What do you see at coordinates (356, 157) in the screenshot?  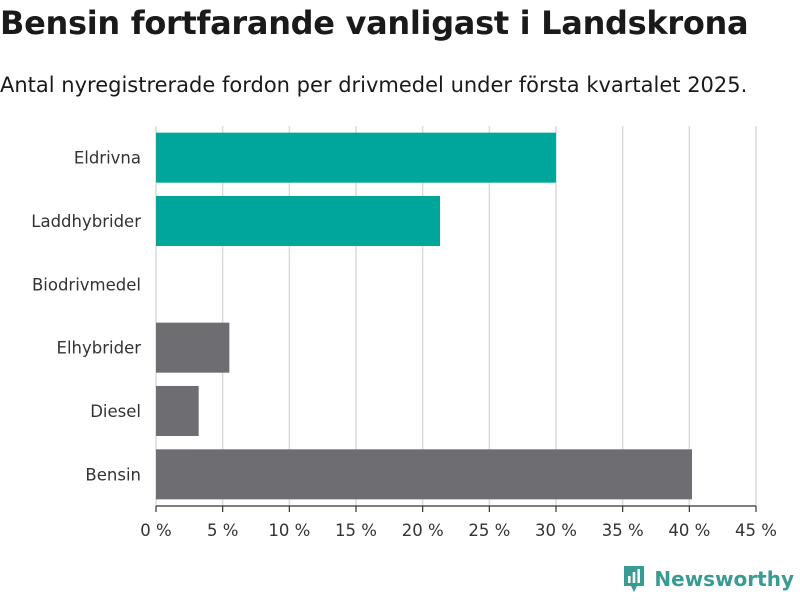 I see `bar-eldrivna` at bounding box center [356, 157].